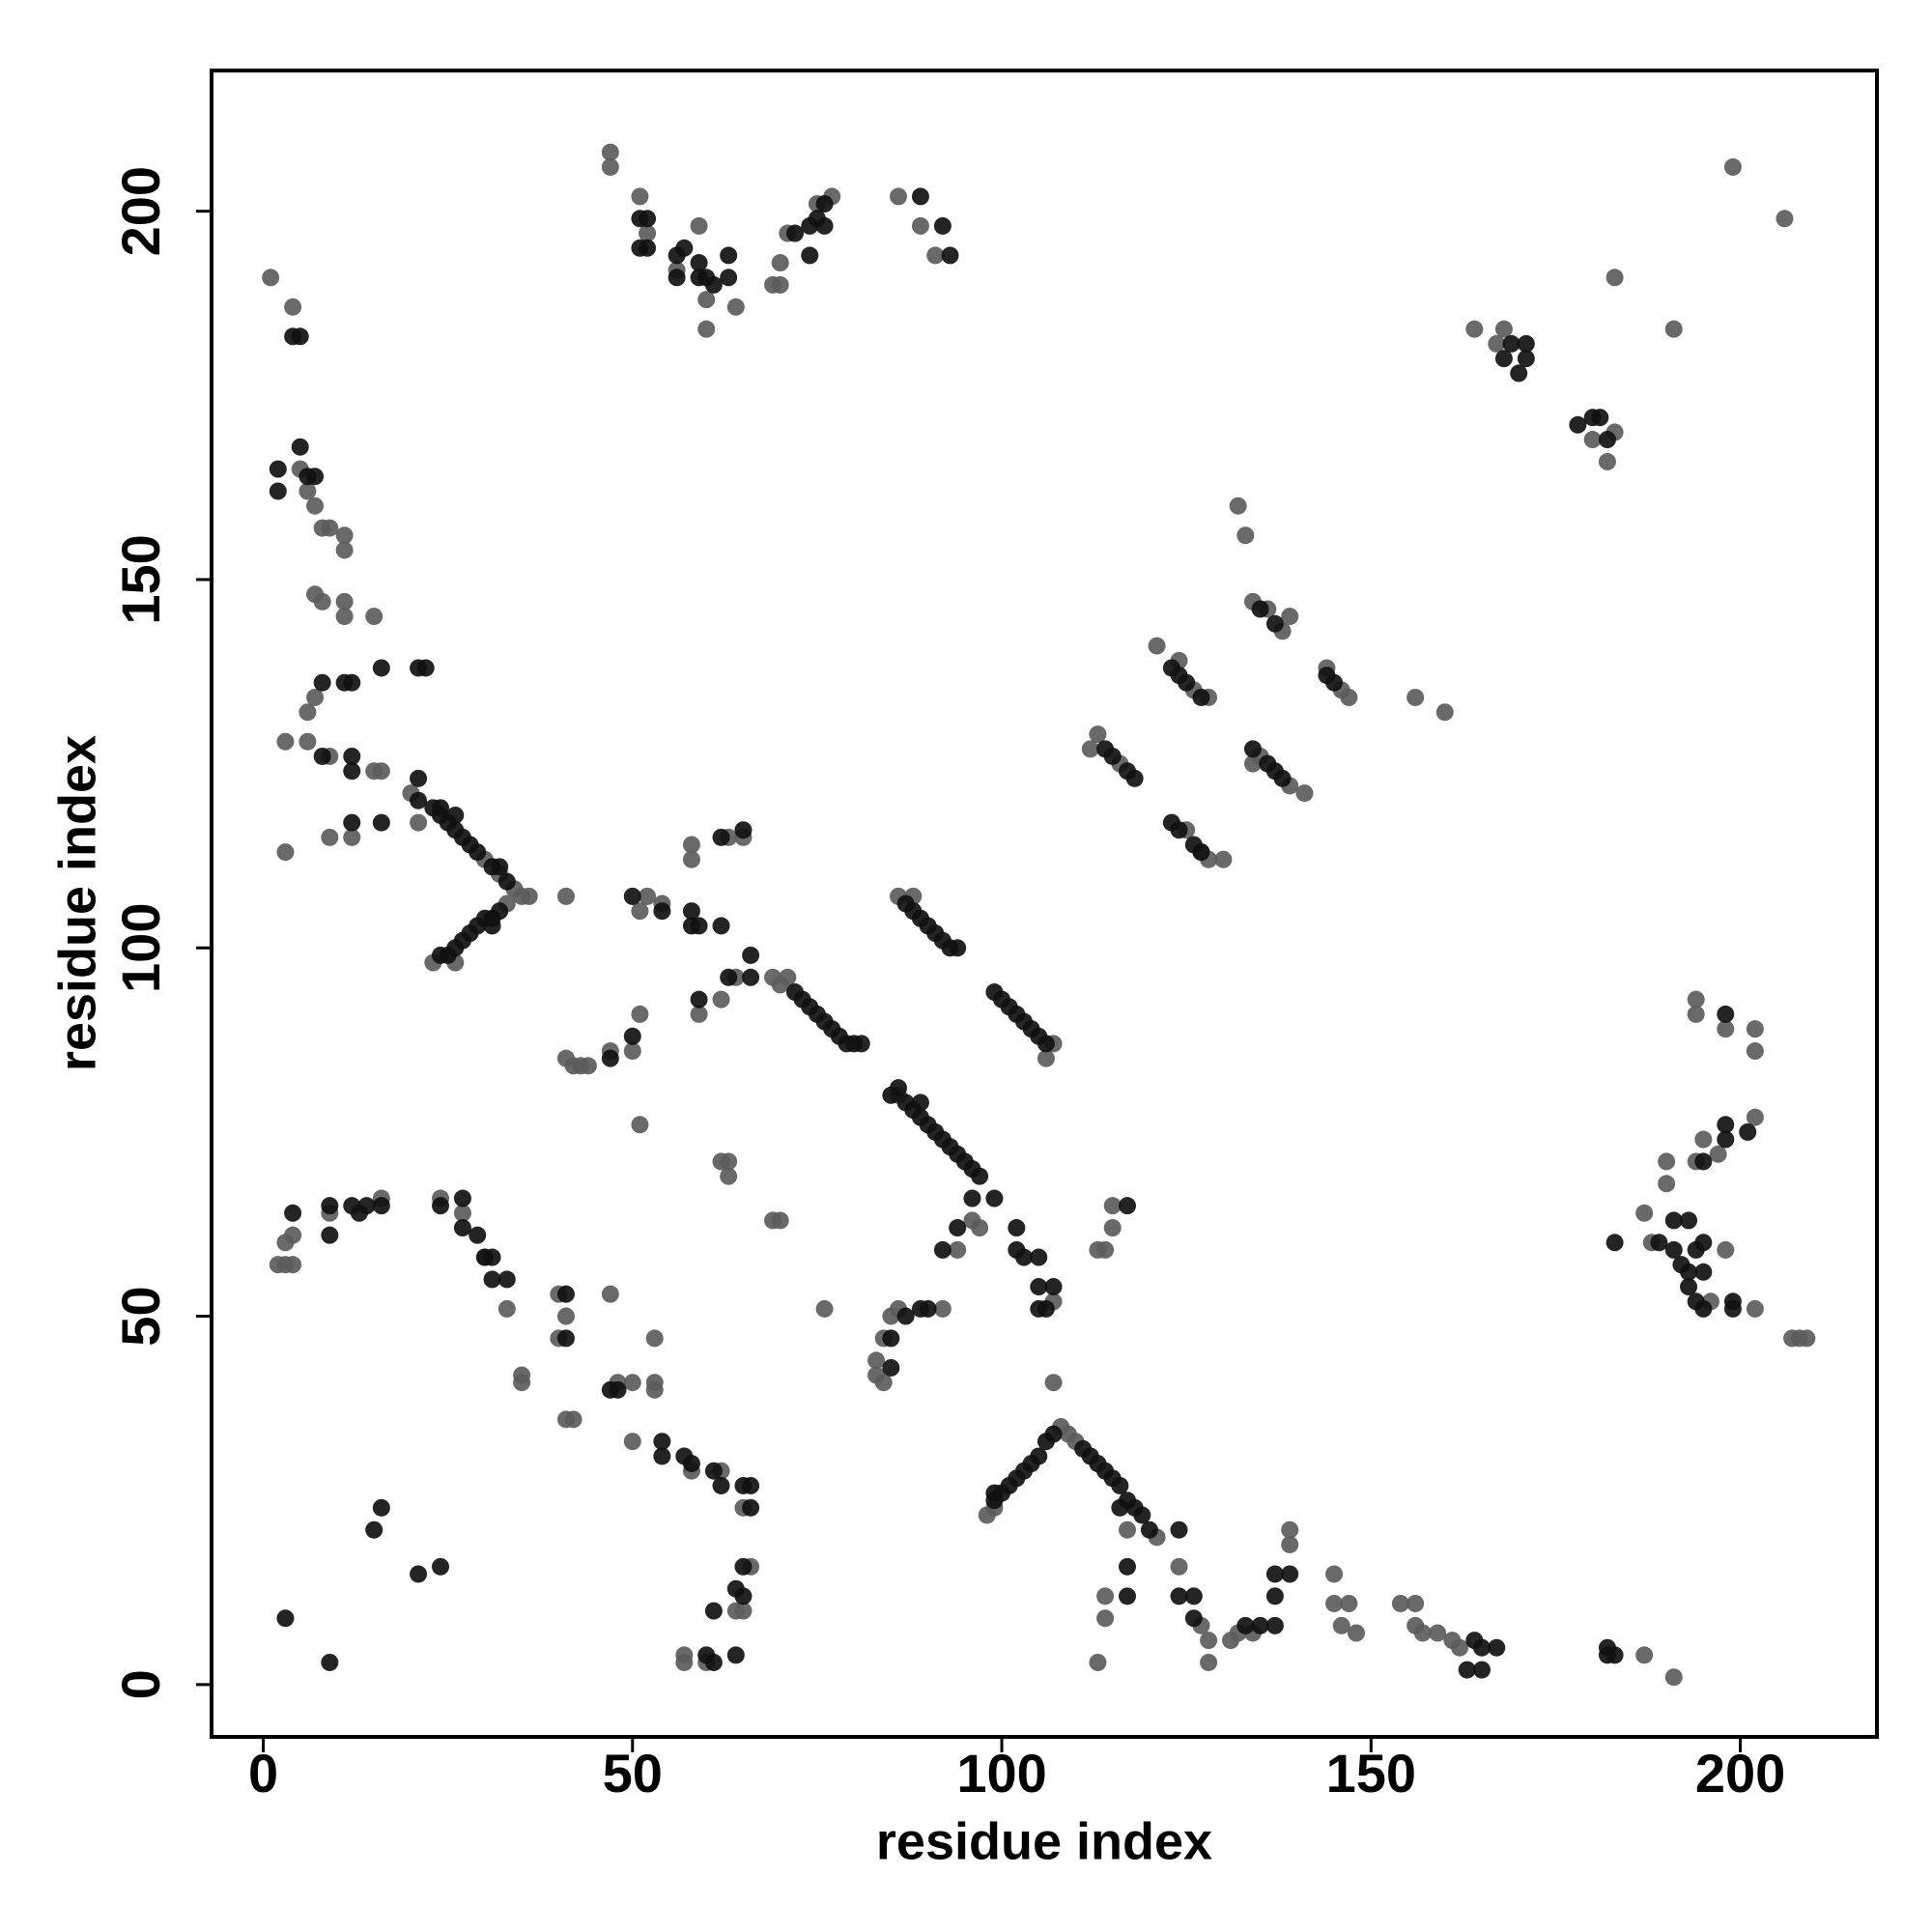 The width and height of the screenshot is (1932, 1932). What do you see at coordinates (140, 948) in the screenshot?
I see `y-tick-label: 100` at bounding box center [140, 948].